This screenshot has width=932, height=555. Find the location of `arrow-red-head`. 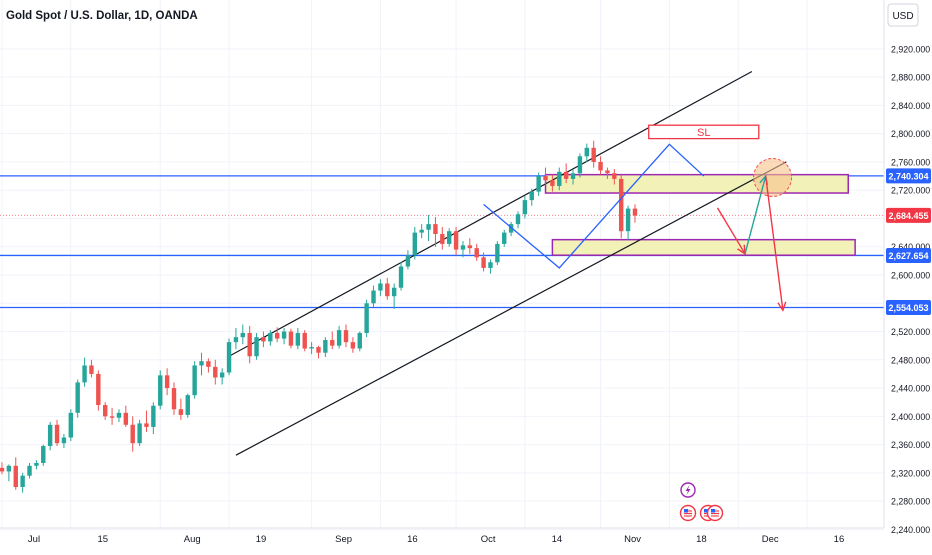

arrow-red-head is located at coordinates (782, 306).